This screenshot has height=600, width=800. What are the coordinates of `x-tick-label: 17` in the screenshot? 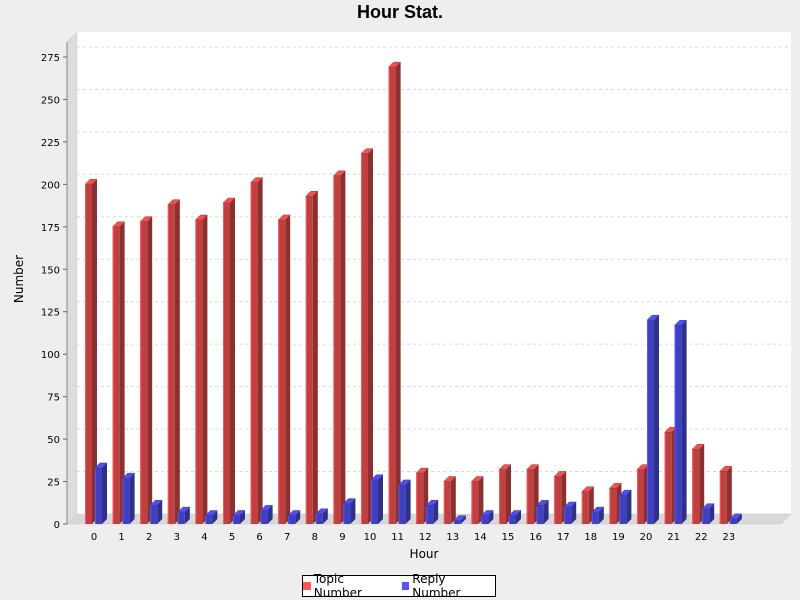 It's located at (563, 537).